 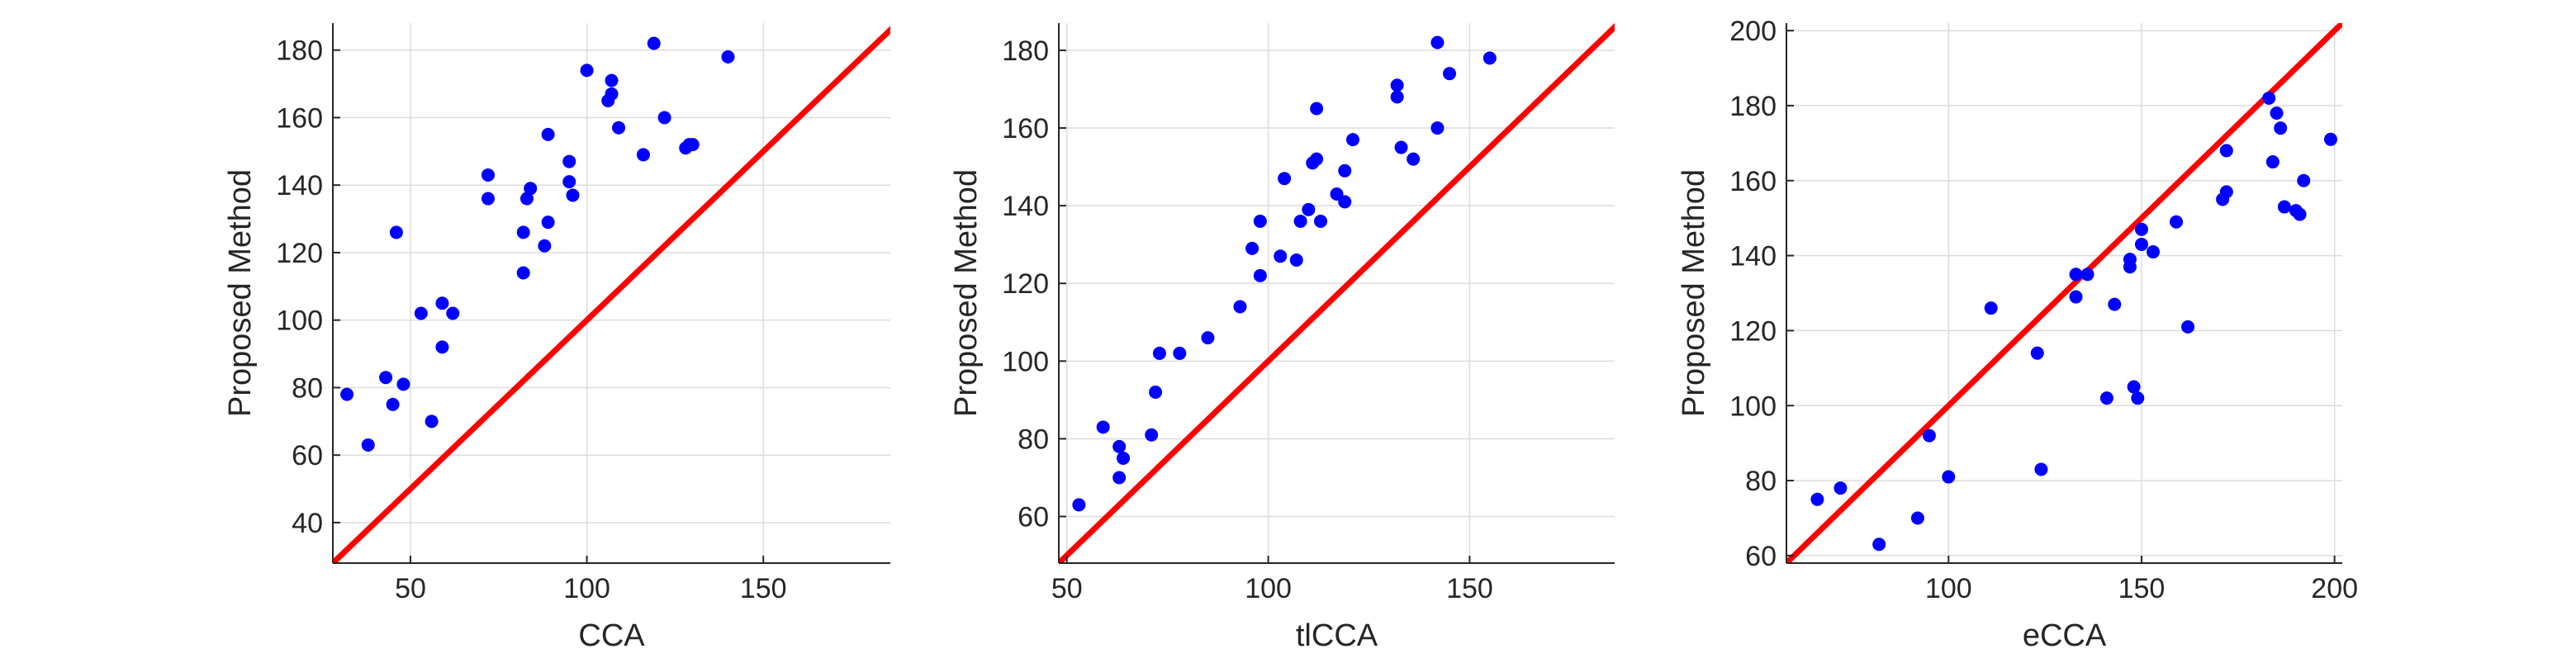 What do you see at coordinates (2065, 635) in the screenshot?
I see `x-axis-label: eCCA` at bounding box center [2065, 635].